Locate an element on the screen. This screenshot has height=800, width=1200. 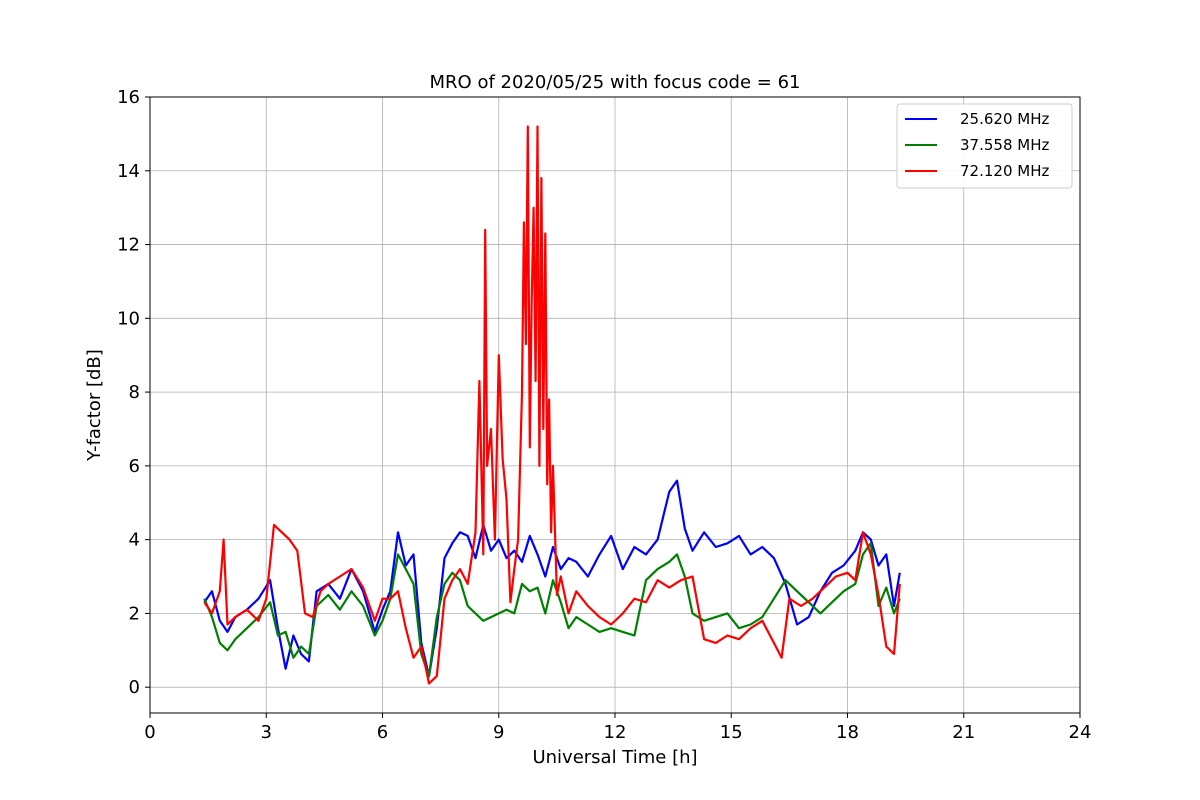
y-axis-label: Y-factor [dB] is located at coordinates (94, 405).